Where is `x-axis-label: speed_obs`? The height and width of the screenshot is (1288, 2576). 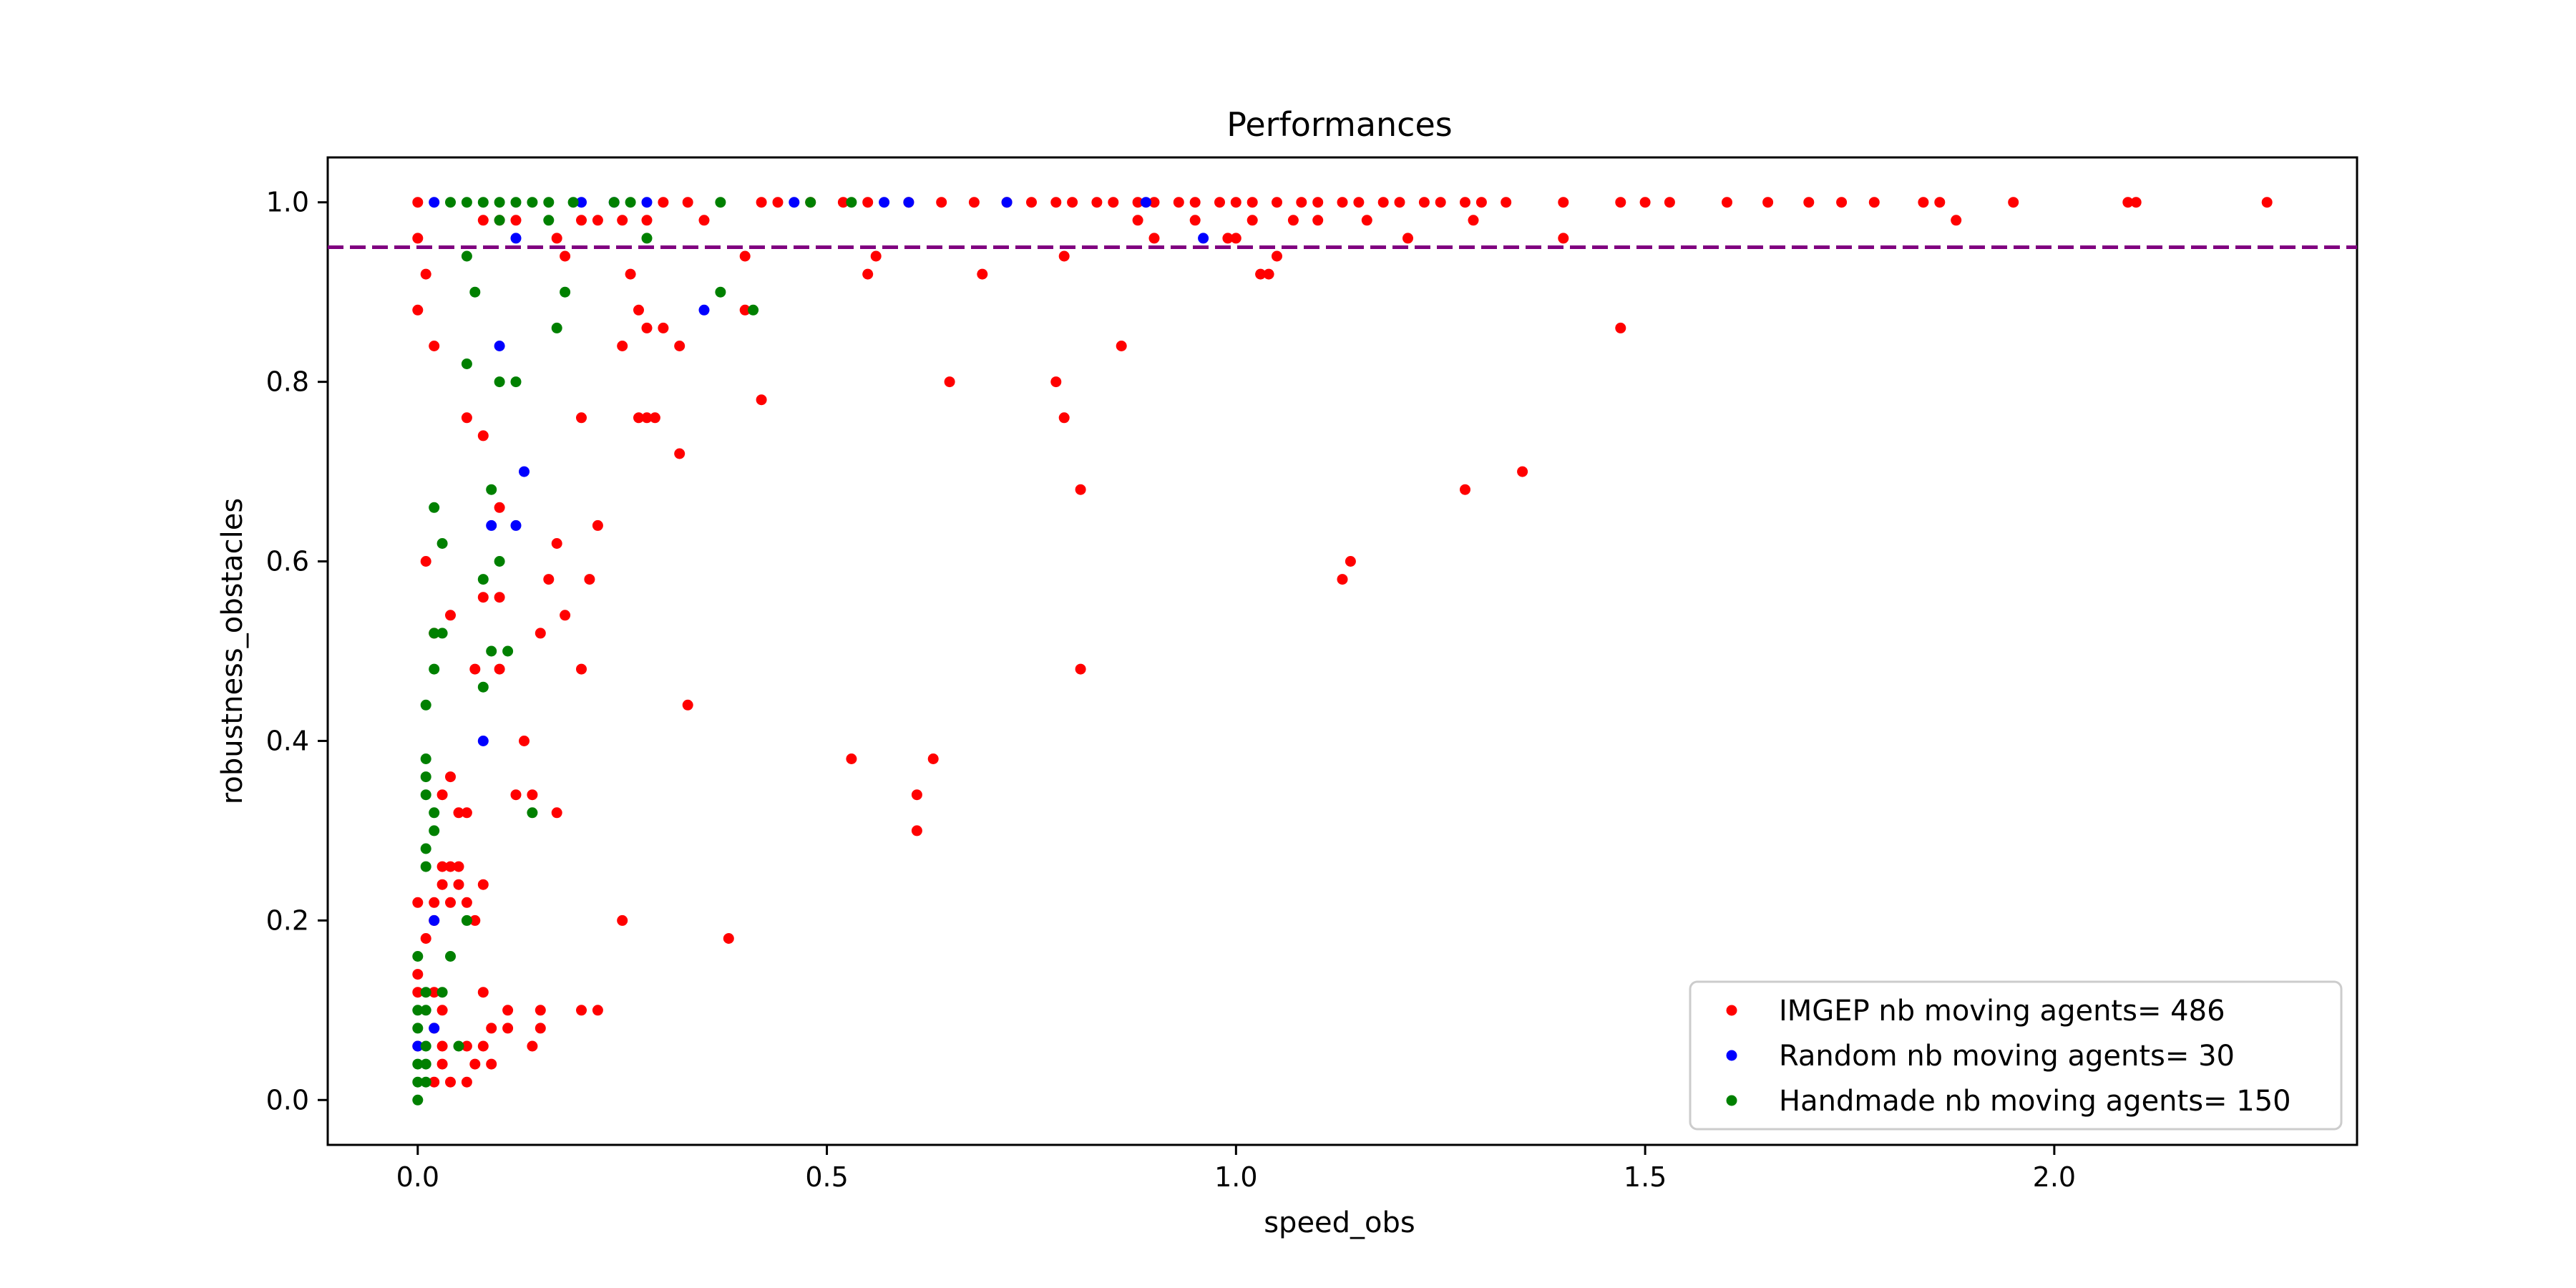
x-axis-label: speed_obs is located at coordinates (1339, 1222).